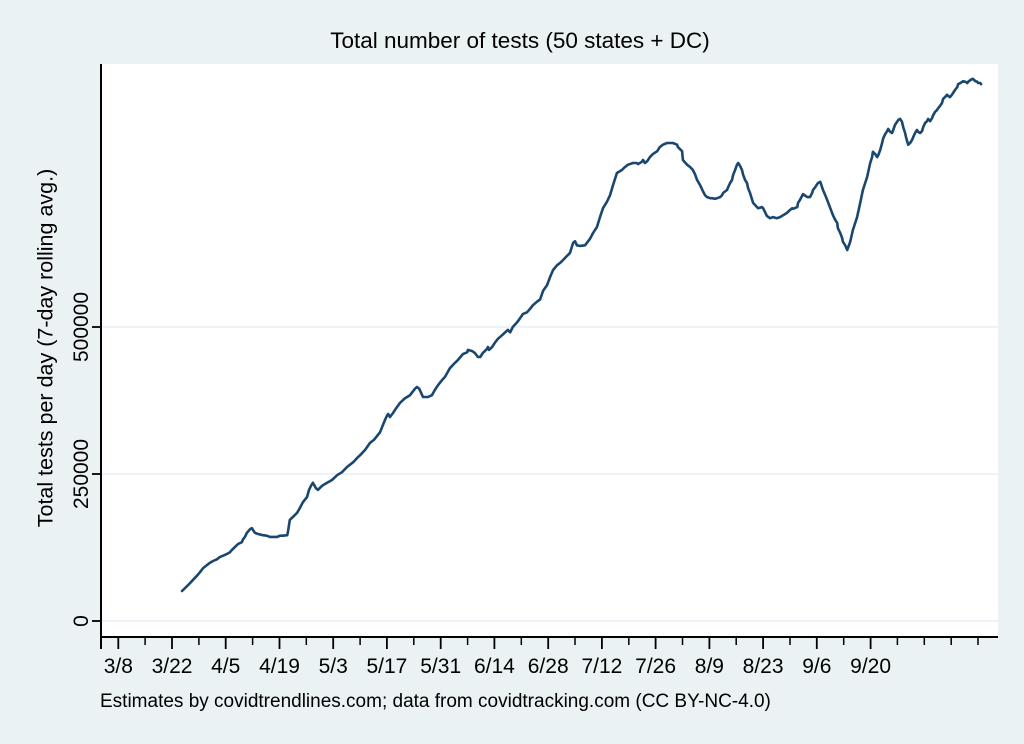  Describe the element at coordinates (520, 40) in the screenshot. I see `chart-title: Total number of tests (50 states + DC)` at that location.